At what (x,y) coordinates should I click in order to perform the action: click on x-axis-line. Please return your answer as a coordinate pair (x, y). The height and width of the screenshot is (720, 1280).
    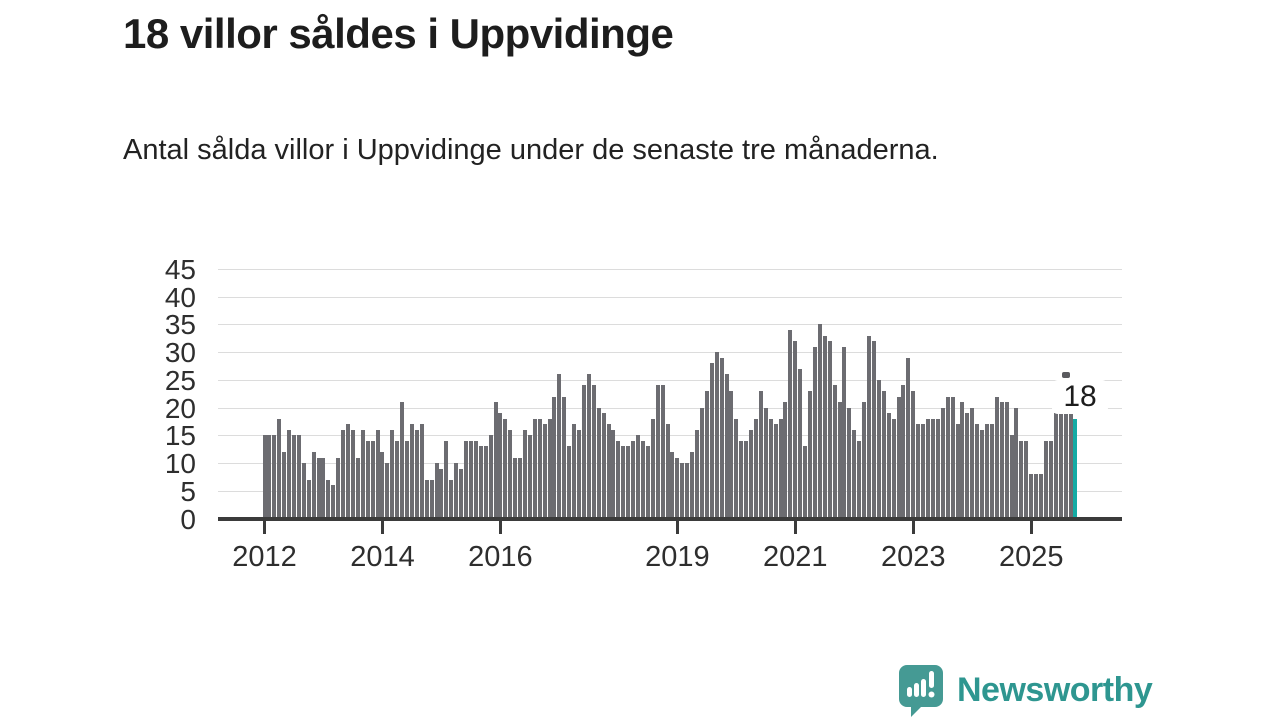
    Looking at the image, I should click on (670, 519).